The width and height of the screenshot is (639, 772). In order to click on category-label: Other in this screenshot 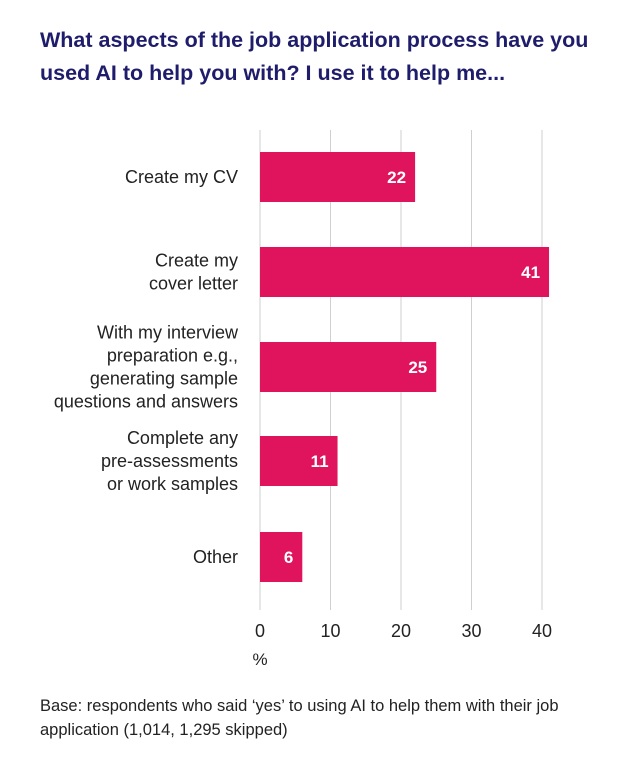, I will do `click(215, 557)`.